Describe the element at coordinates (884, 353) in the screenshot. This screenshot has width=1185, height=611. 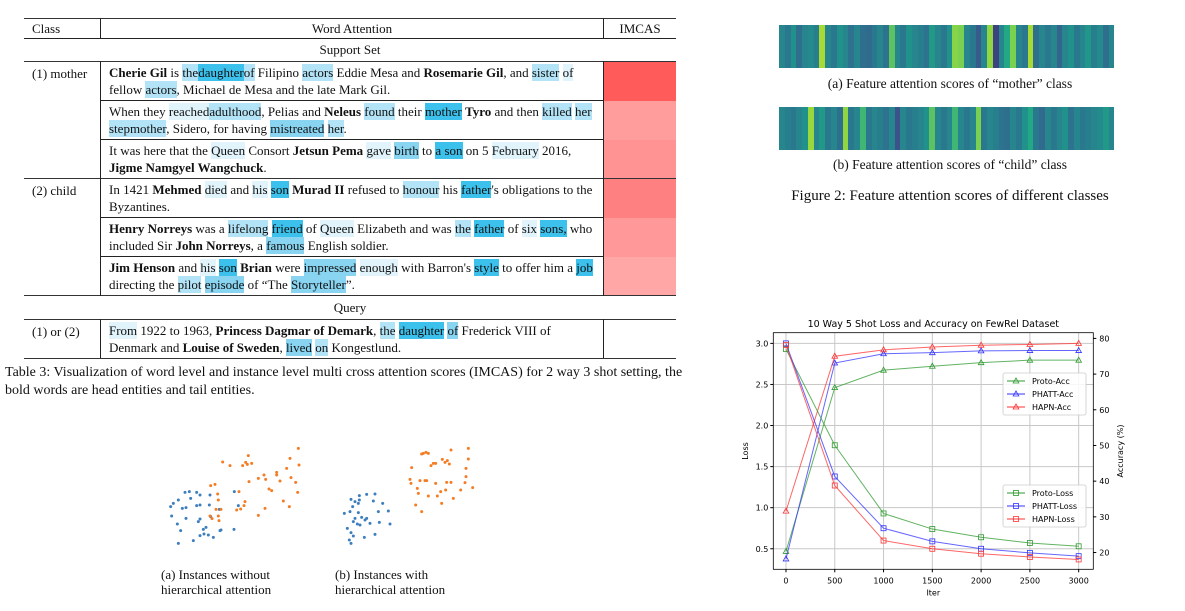
I see `data-point-phatt-acc` at that location.